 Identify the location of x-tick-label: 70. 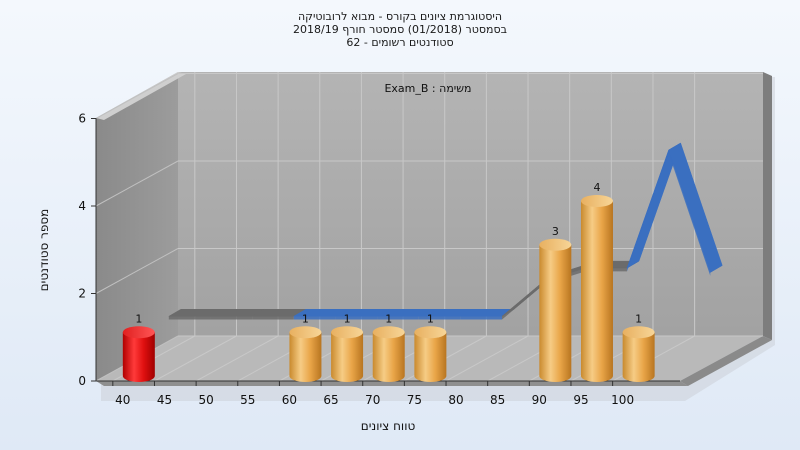
(372, 400).